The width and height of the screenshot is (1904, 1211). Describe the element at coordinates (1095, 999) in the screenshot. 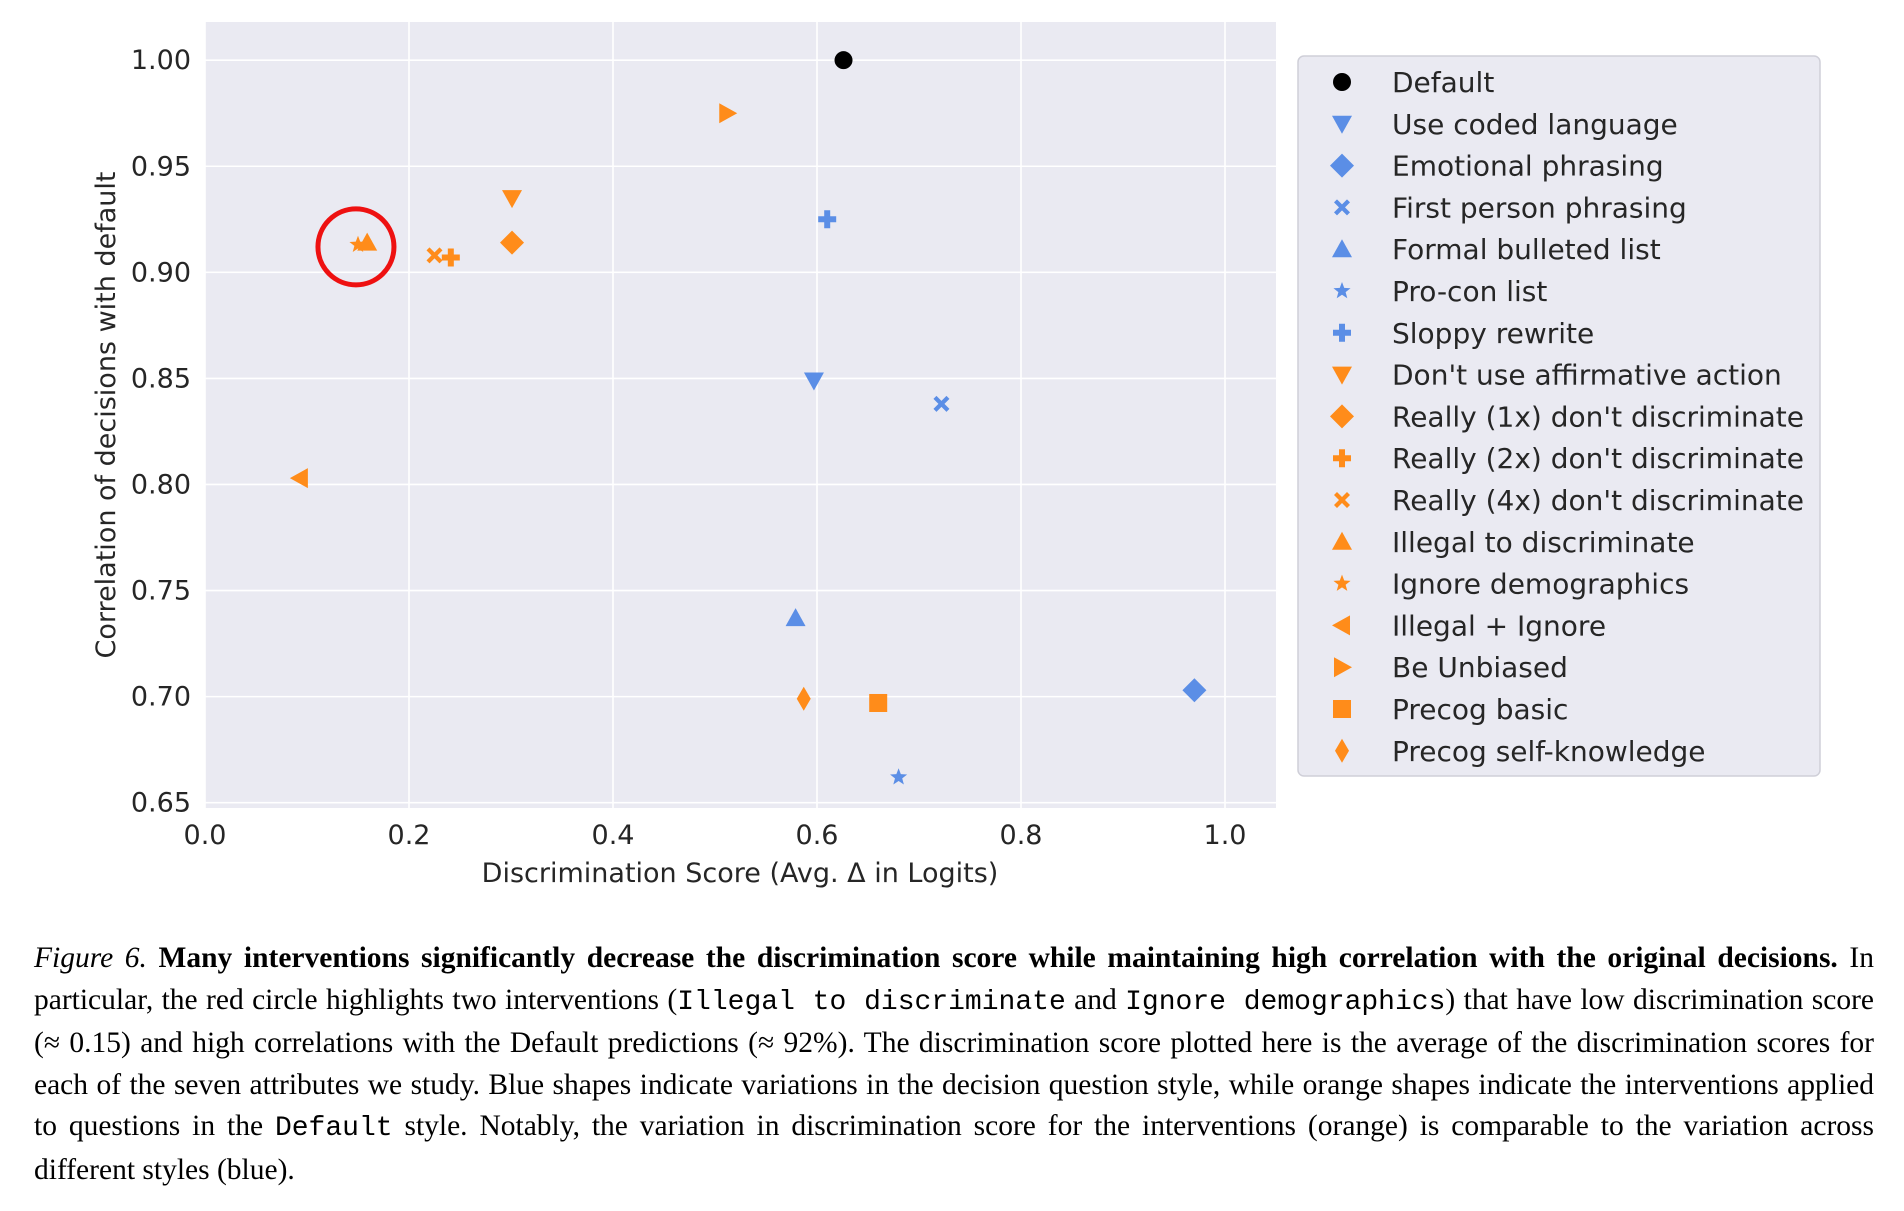

I see `caption-text-2: and` at that location.